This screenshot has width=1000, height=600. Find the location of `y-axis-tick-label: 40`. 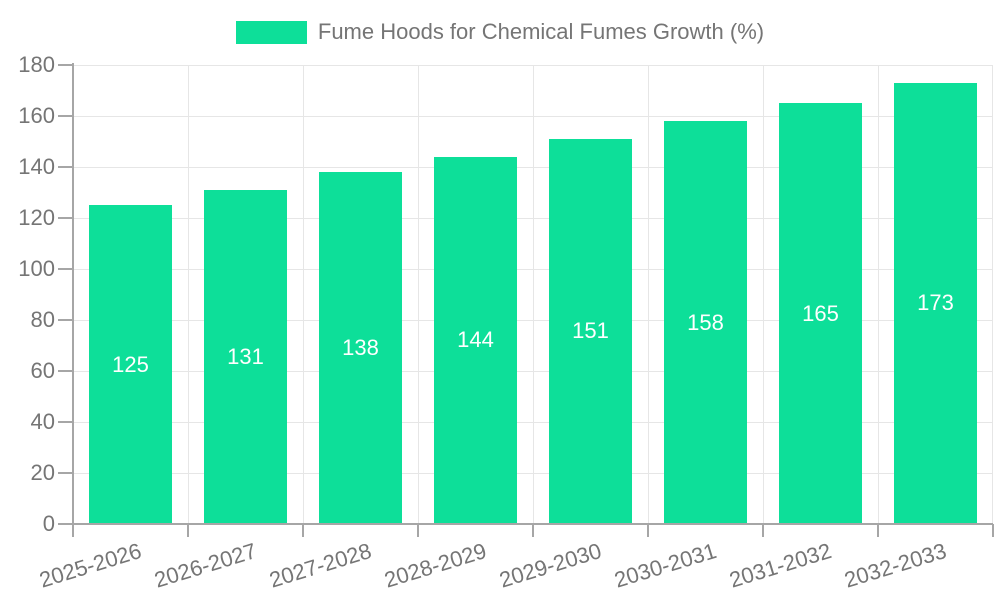

y-axis-tick-label: 40 is located at coordinates (42, 421).